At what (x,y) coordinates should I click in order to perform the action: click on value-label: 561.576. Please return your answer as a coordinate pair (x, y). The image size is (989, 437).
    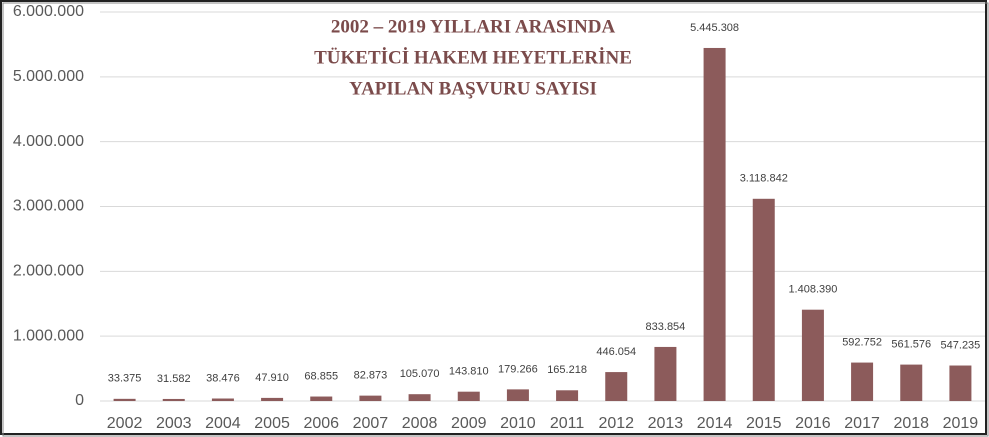
    Looking at the image, I should click on (911, 344).